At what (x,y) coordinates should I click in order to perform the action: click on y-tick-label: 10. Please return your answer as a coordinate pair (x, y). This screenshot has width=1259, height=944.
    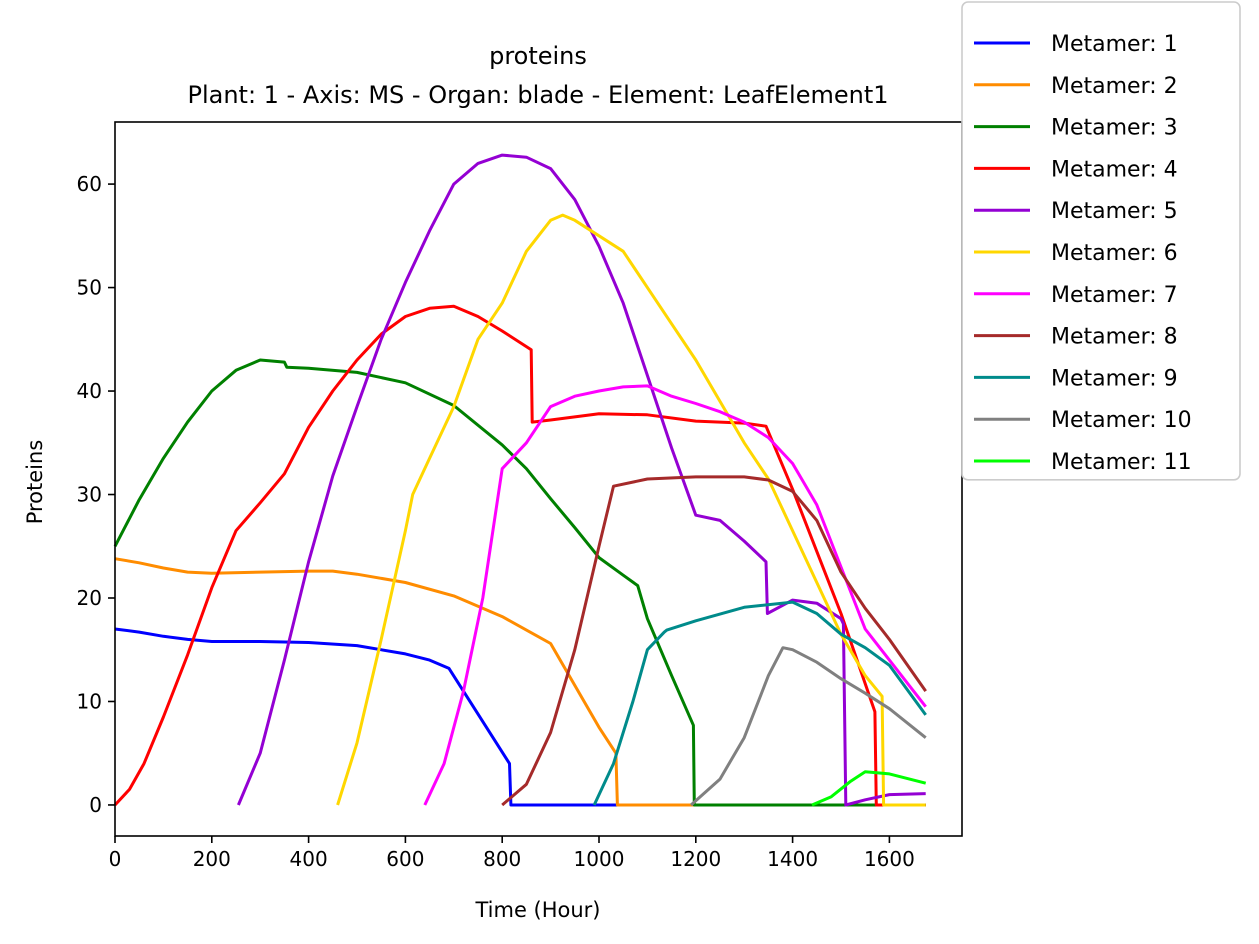
    Looking at the image, I should click on (89, 701).